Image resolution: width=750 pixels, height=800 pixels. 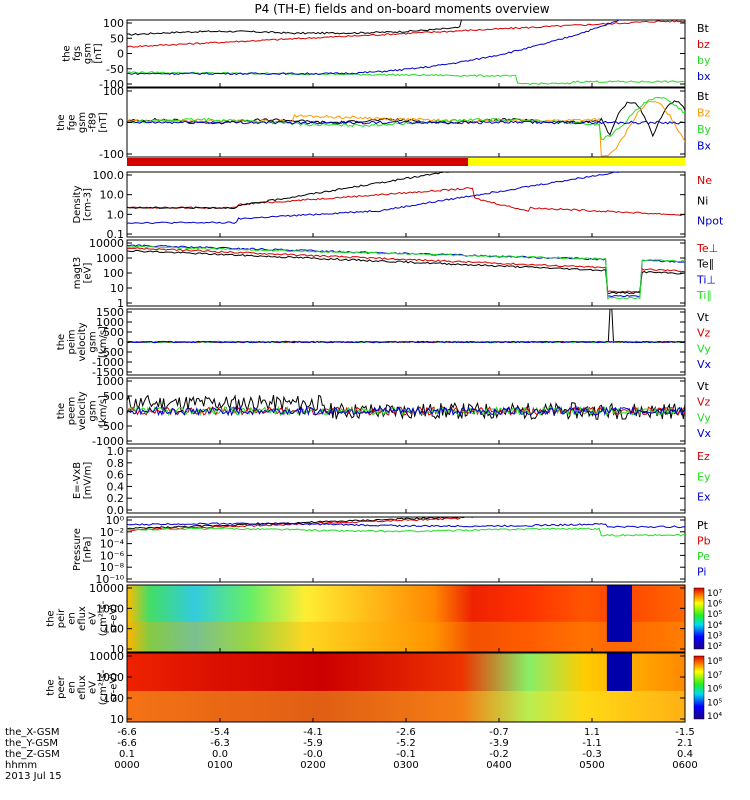 What do you see at coordinates (714, 690) in the screenshot?
I see `colorbar-label: 10⁶` at bounding box center [714, 690].